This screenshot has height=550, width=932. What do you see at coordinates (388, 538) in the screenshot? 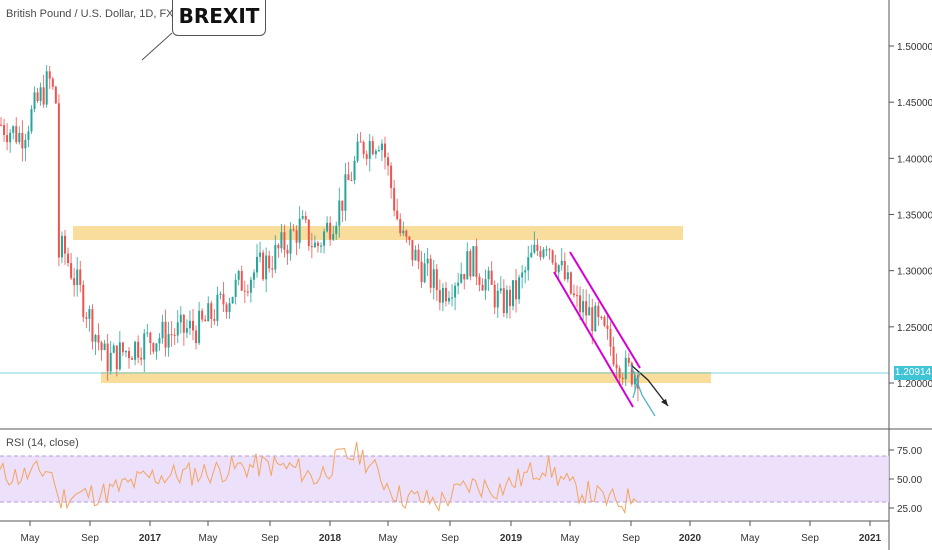
I see `x-tick-label: May` at bounding box center [388, 538].